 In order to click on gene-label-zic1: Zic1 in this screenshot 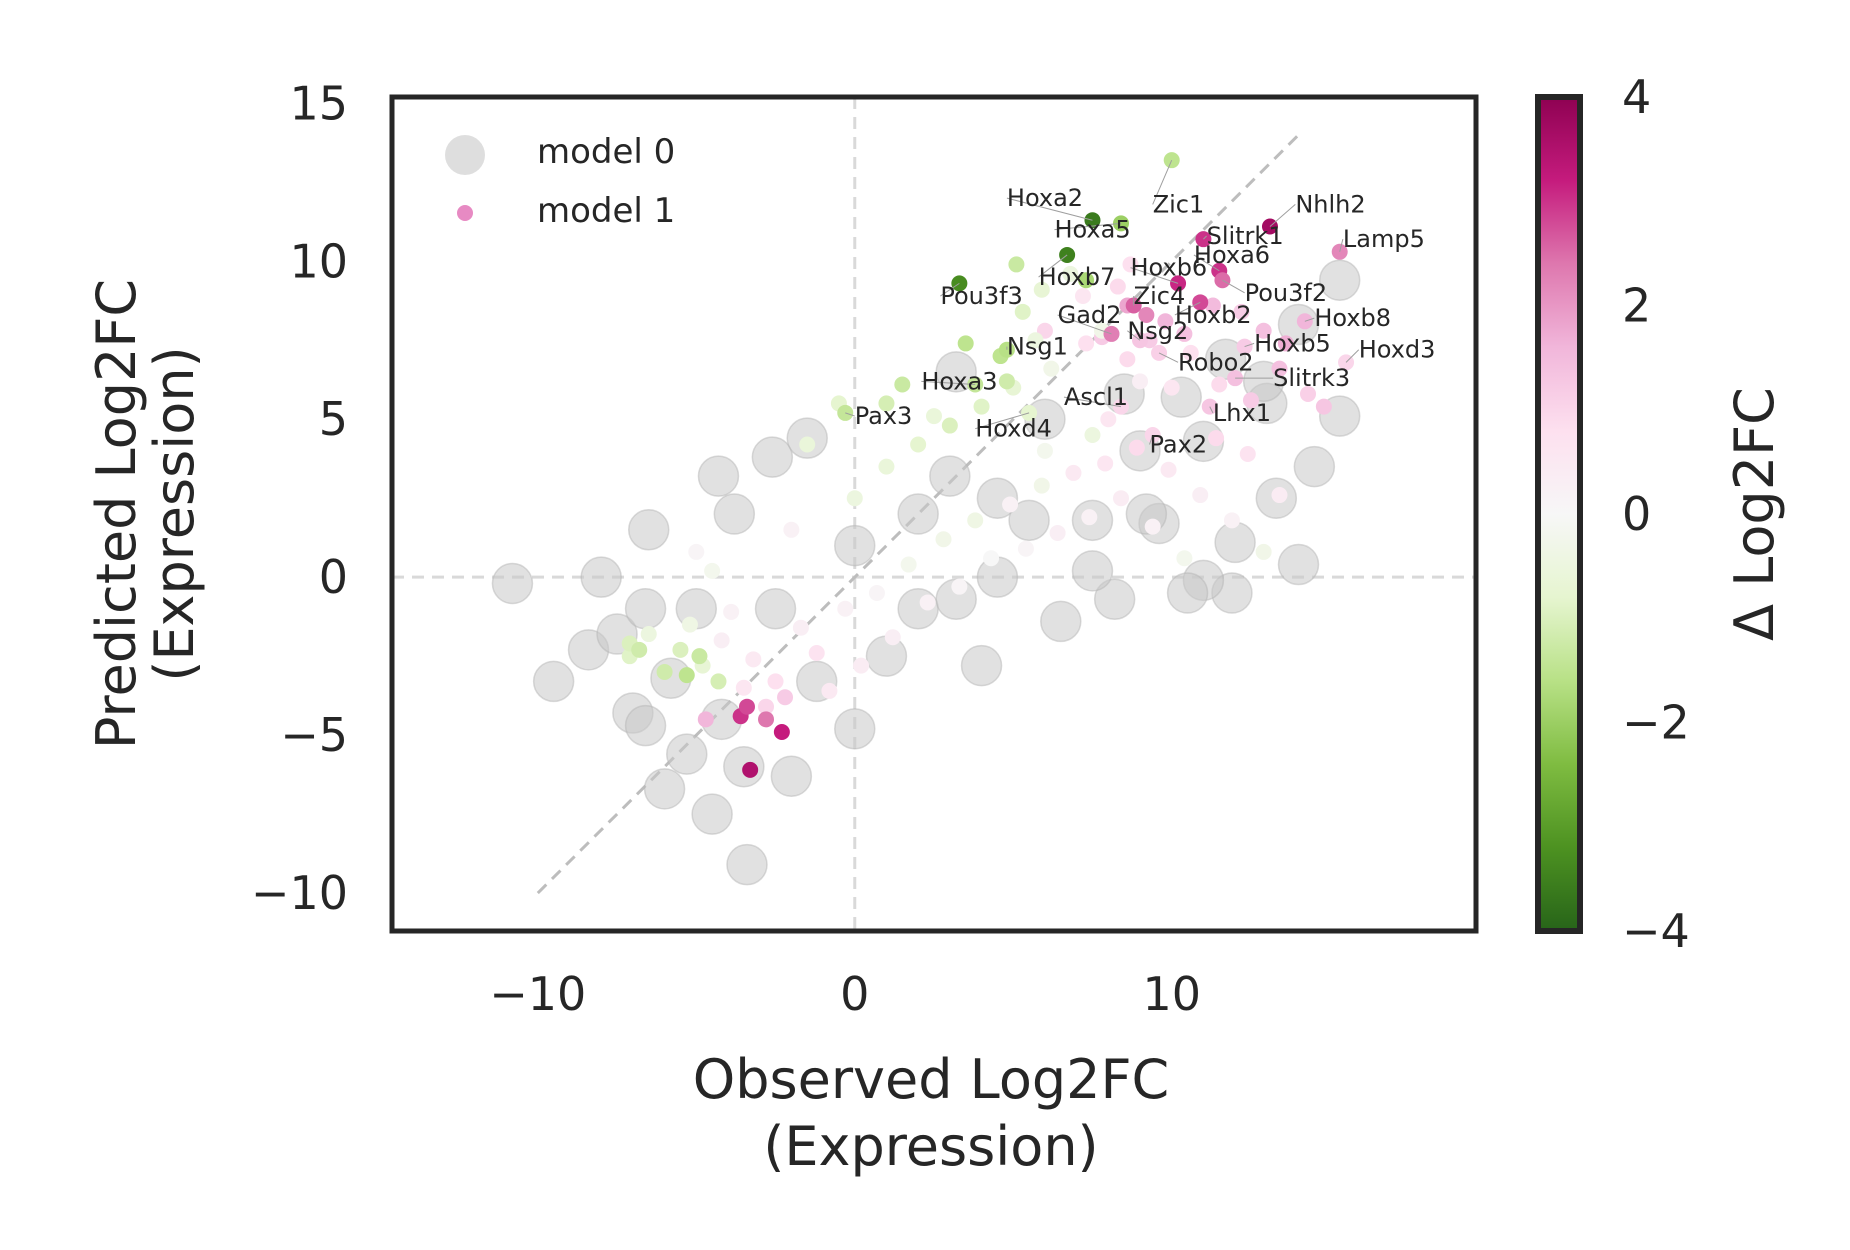, I will do `click(1179, 204)`.